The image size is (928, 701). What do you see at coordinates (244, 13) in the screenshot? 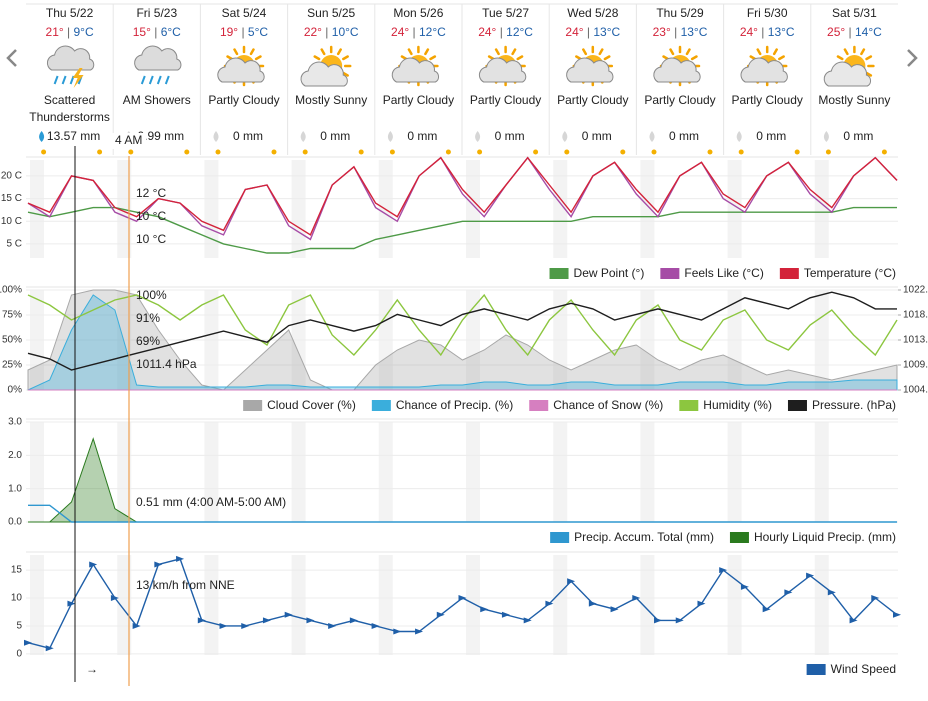
I see `day-label: Sat 5/24` at bounding box center [244, 13].